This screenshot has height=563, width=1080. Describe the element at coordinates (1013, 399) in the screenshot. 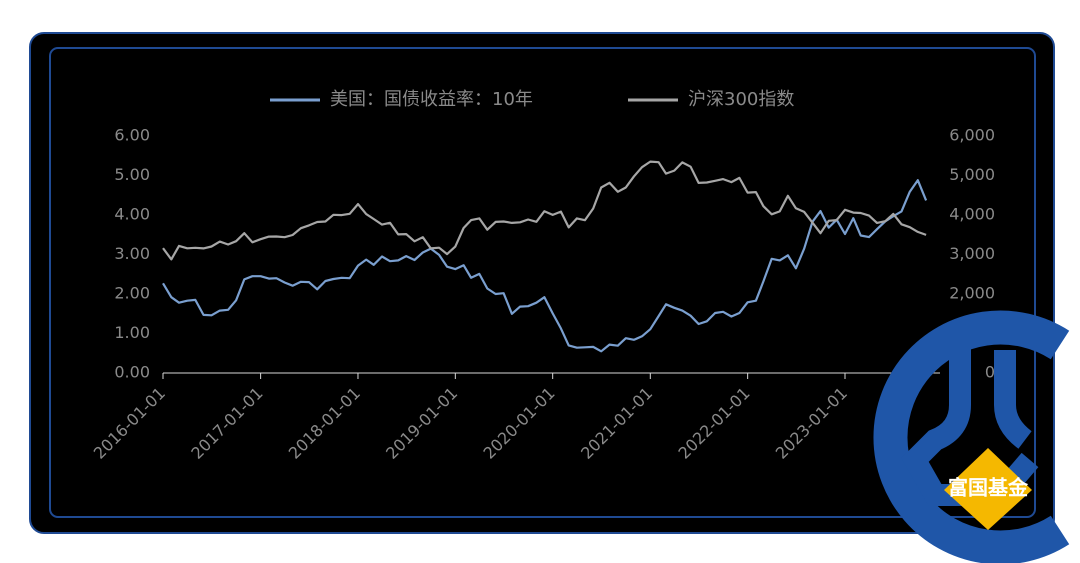

I see `logo-inner-right` at that location.